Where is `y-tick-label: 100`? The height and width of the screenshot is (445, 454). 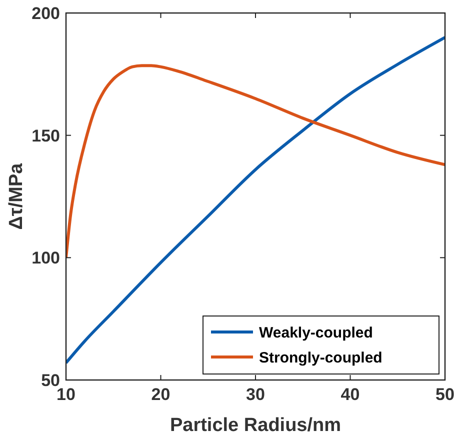 y-tick-label: 100 is located at coordinates (46, 258).